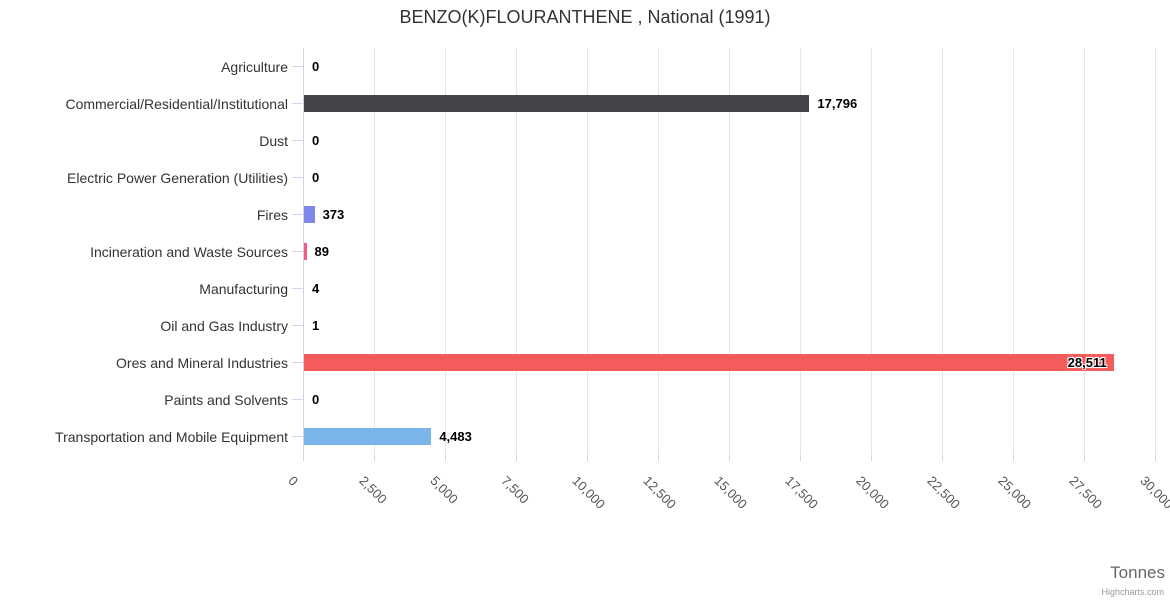 Image resolution: width=1170 pixels, height=600 pixels. What do you see at coordinates (837, 103) in the screenshot?
I see `bar-value-label: 17,796` at bounding box center [837, 103].